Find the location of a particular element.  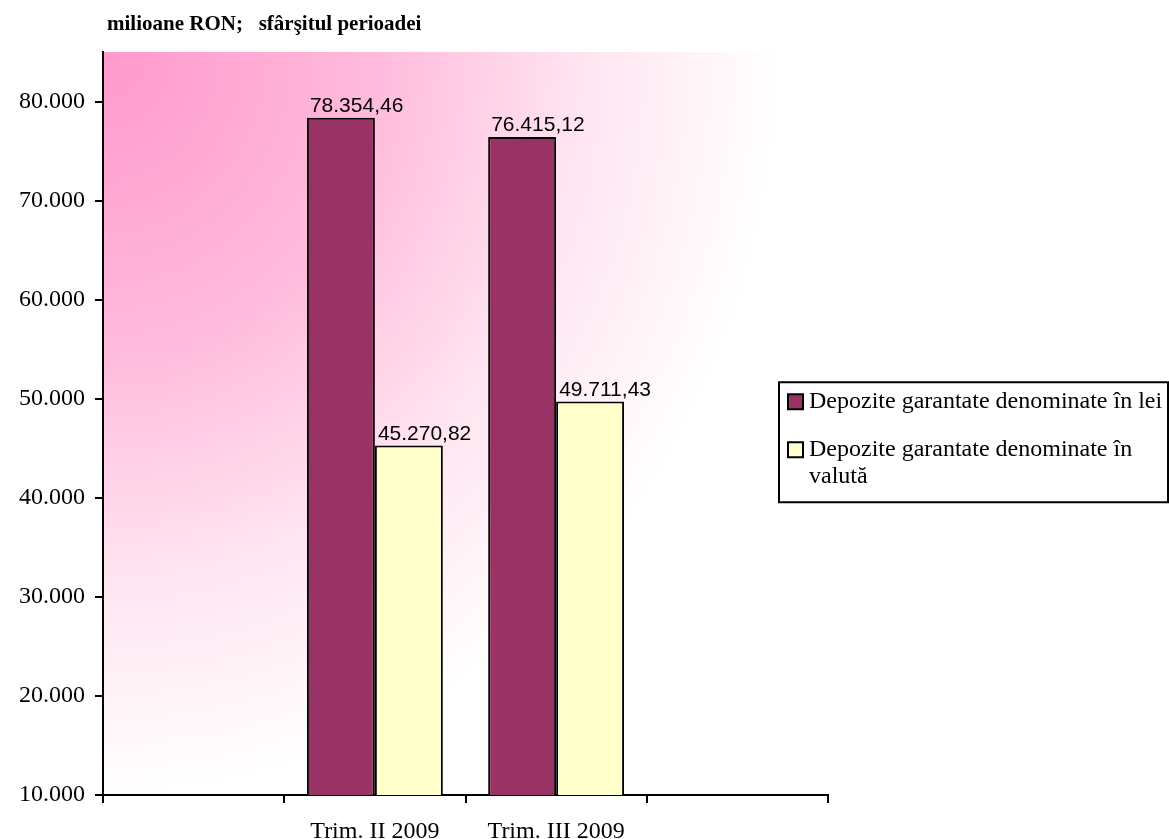

y-tick-label: 10.000 is located at coordinates (52, 793).